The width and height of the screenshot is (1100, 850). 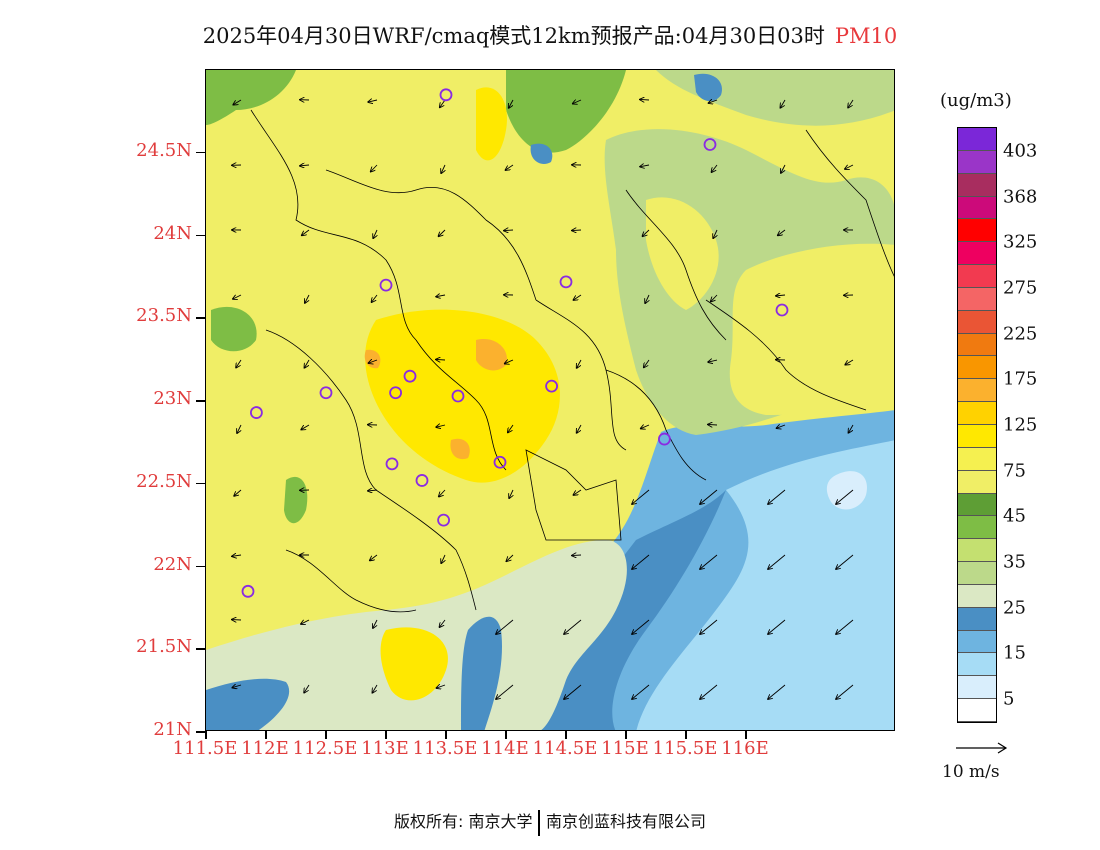 What do you see at coordinates (1014, 562) in the screenshot?
I see `colorbar-label: 35` at bounding box center [1014, 562].